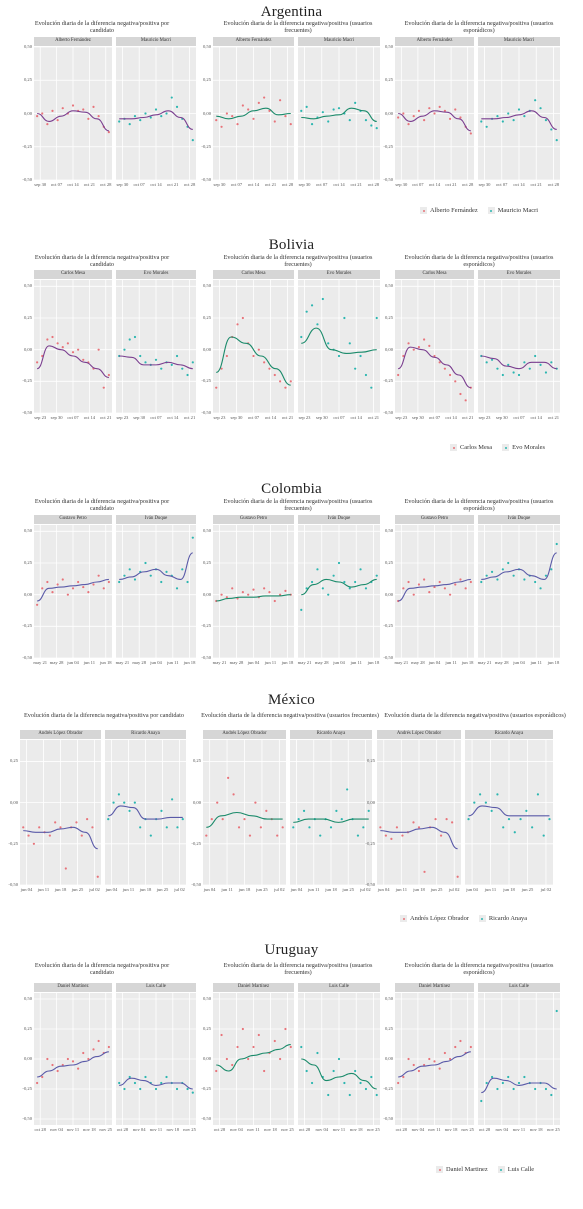 The height and width of the screenshot is (1209, 583). Describe the element at coordinates (253, 184) in the screenshot. I see `x-tick-label: oct 14` at that location.